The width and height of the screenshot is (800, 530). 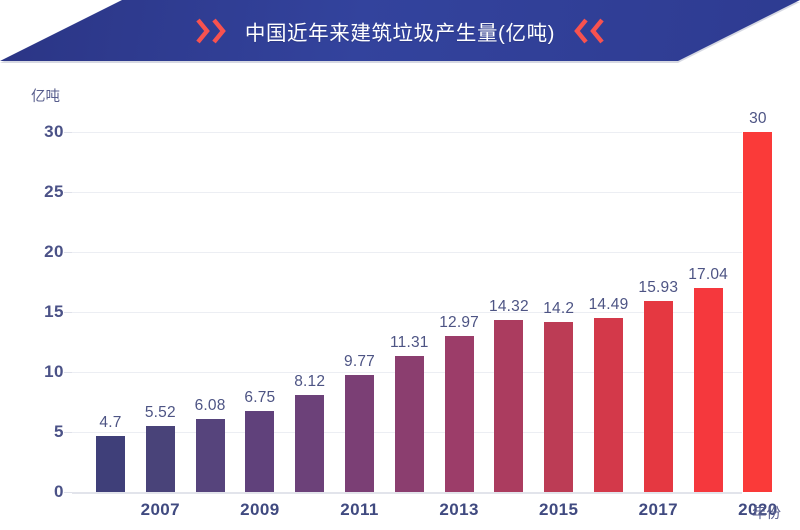 I want to click on bar-value-label: 17.04, so click(x=708, y=274).